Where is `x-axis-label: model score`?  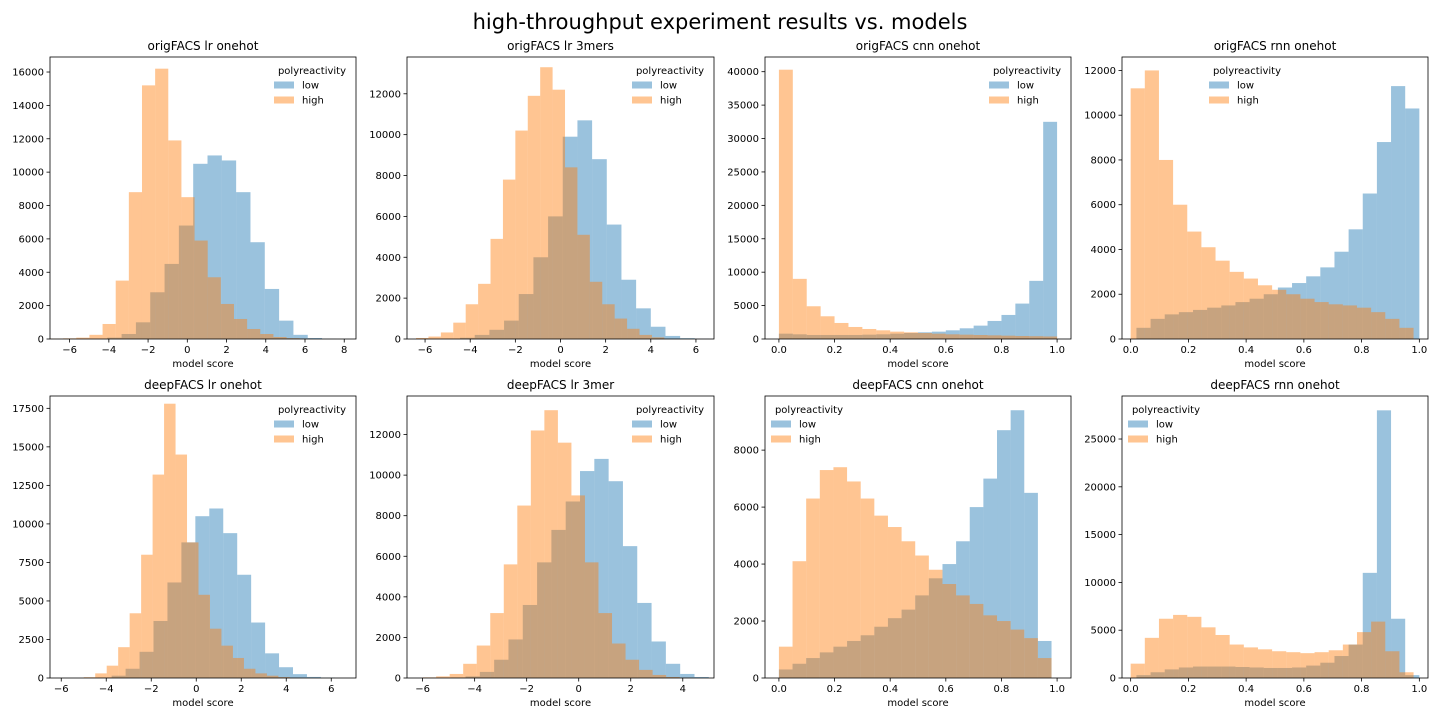 x-axis-label: model score is located at coordinates (917, 364).